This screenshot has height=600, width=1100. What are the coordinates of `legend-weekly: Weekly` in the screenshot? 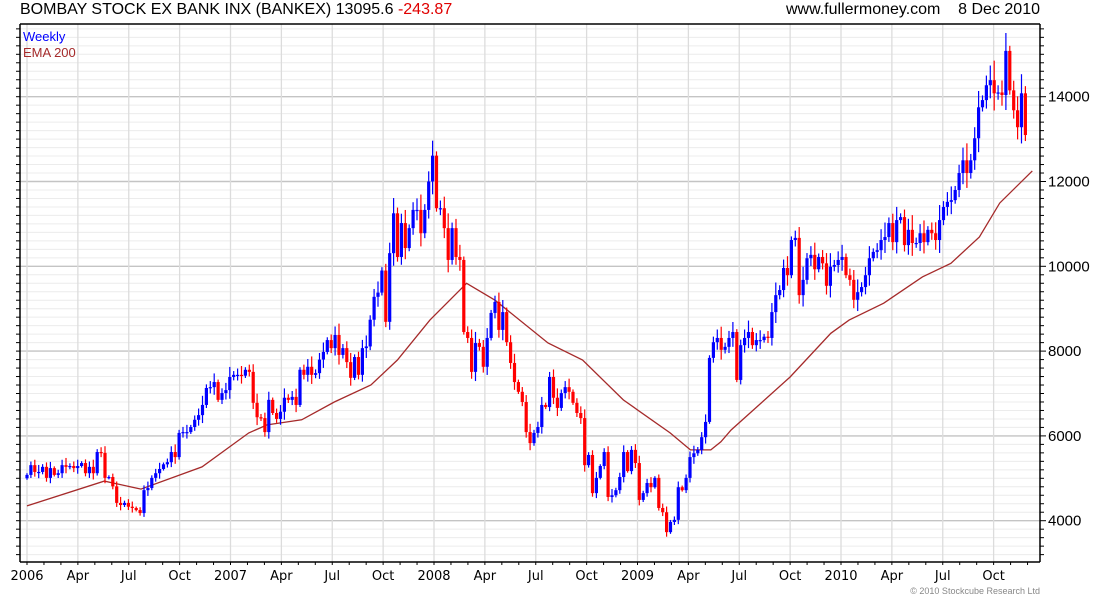 It's located at (44, 36).